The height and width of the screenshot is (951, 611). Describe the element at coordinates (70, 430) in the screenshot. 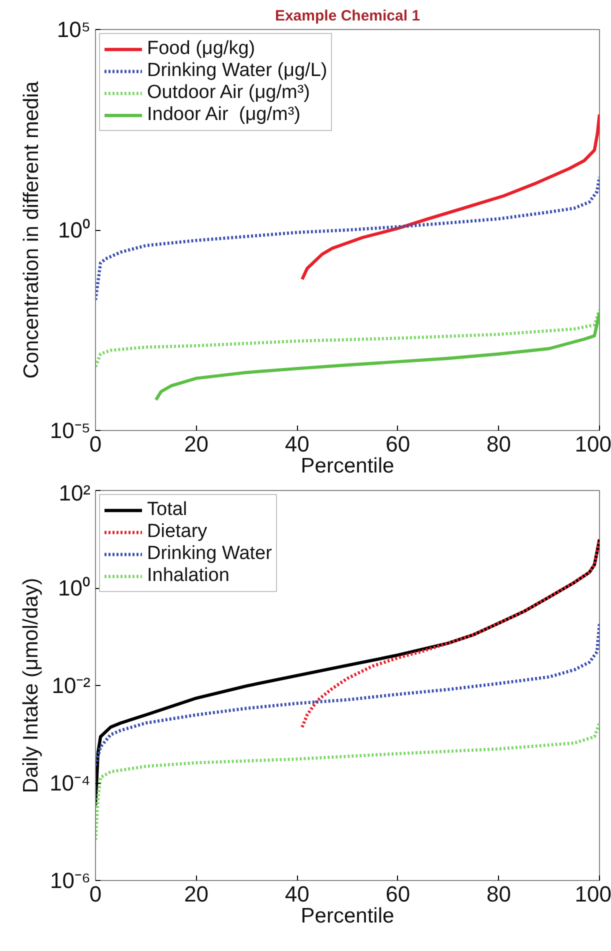

I see `y-tick-label: 10⁻⁵` at that location.